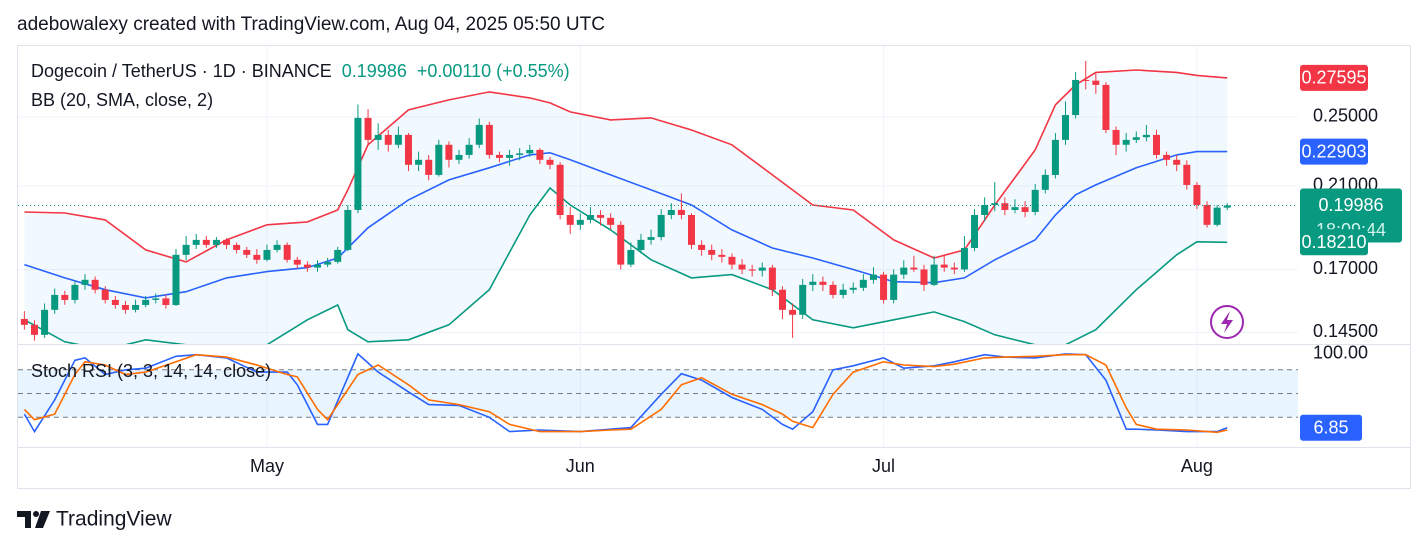 This screenshot has width=1428, height=549. Describe the element at coordinates (1197, 466) in the screenshot. I see `x-tick-label: Aug` at that location.